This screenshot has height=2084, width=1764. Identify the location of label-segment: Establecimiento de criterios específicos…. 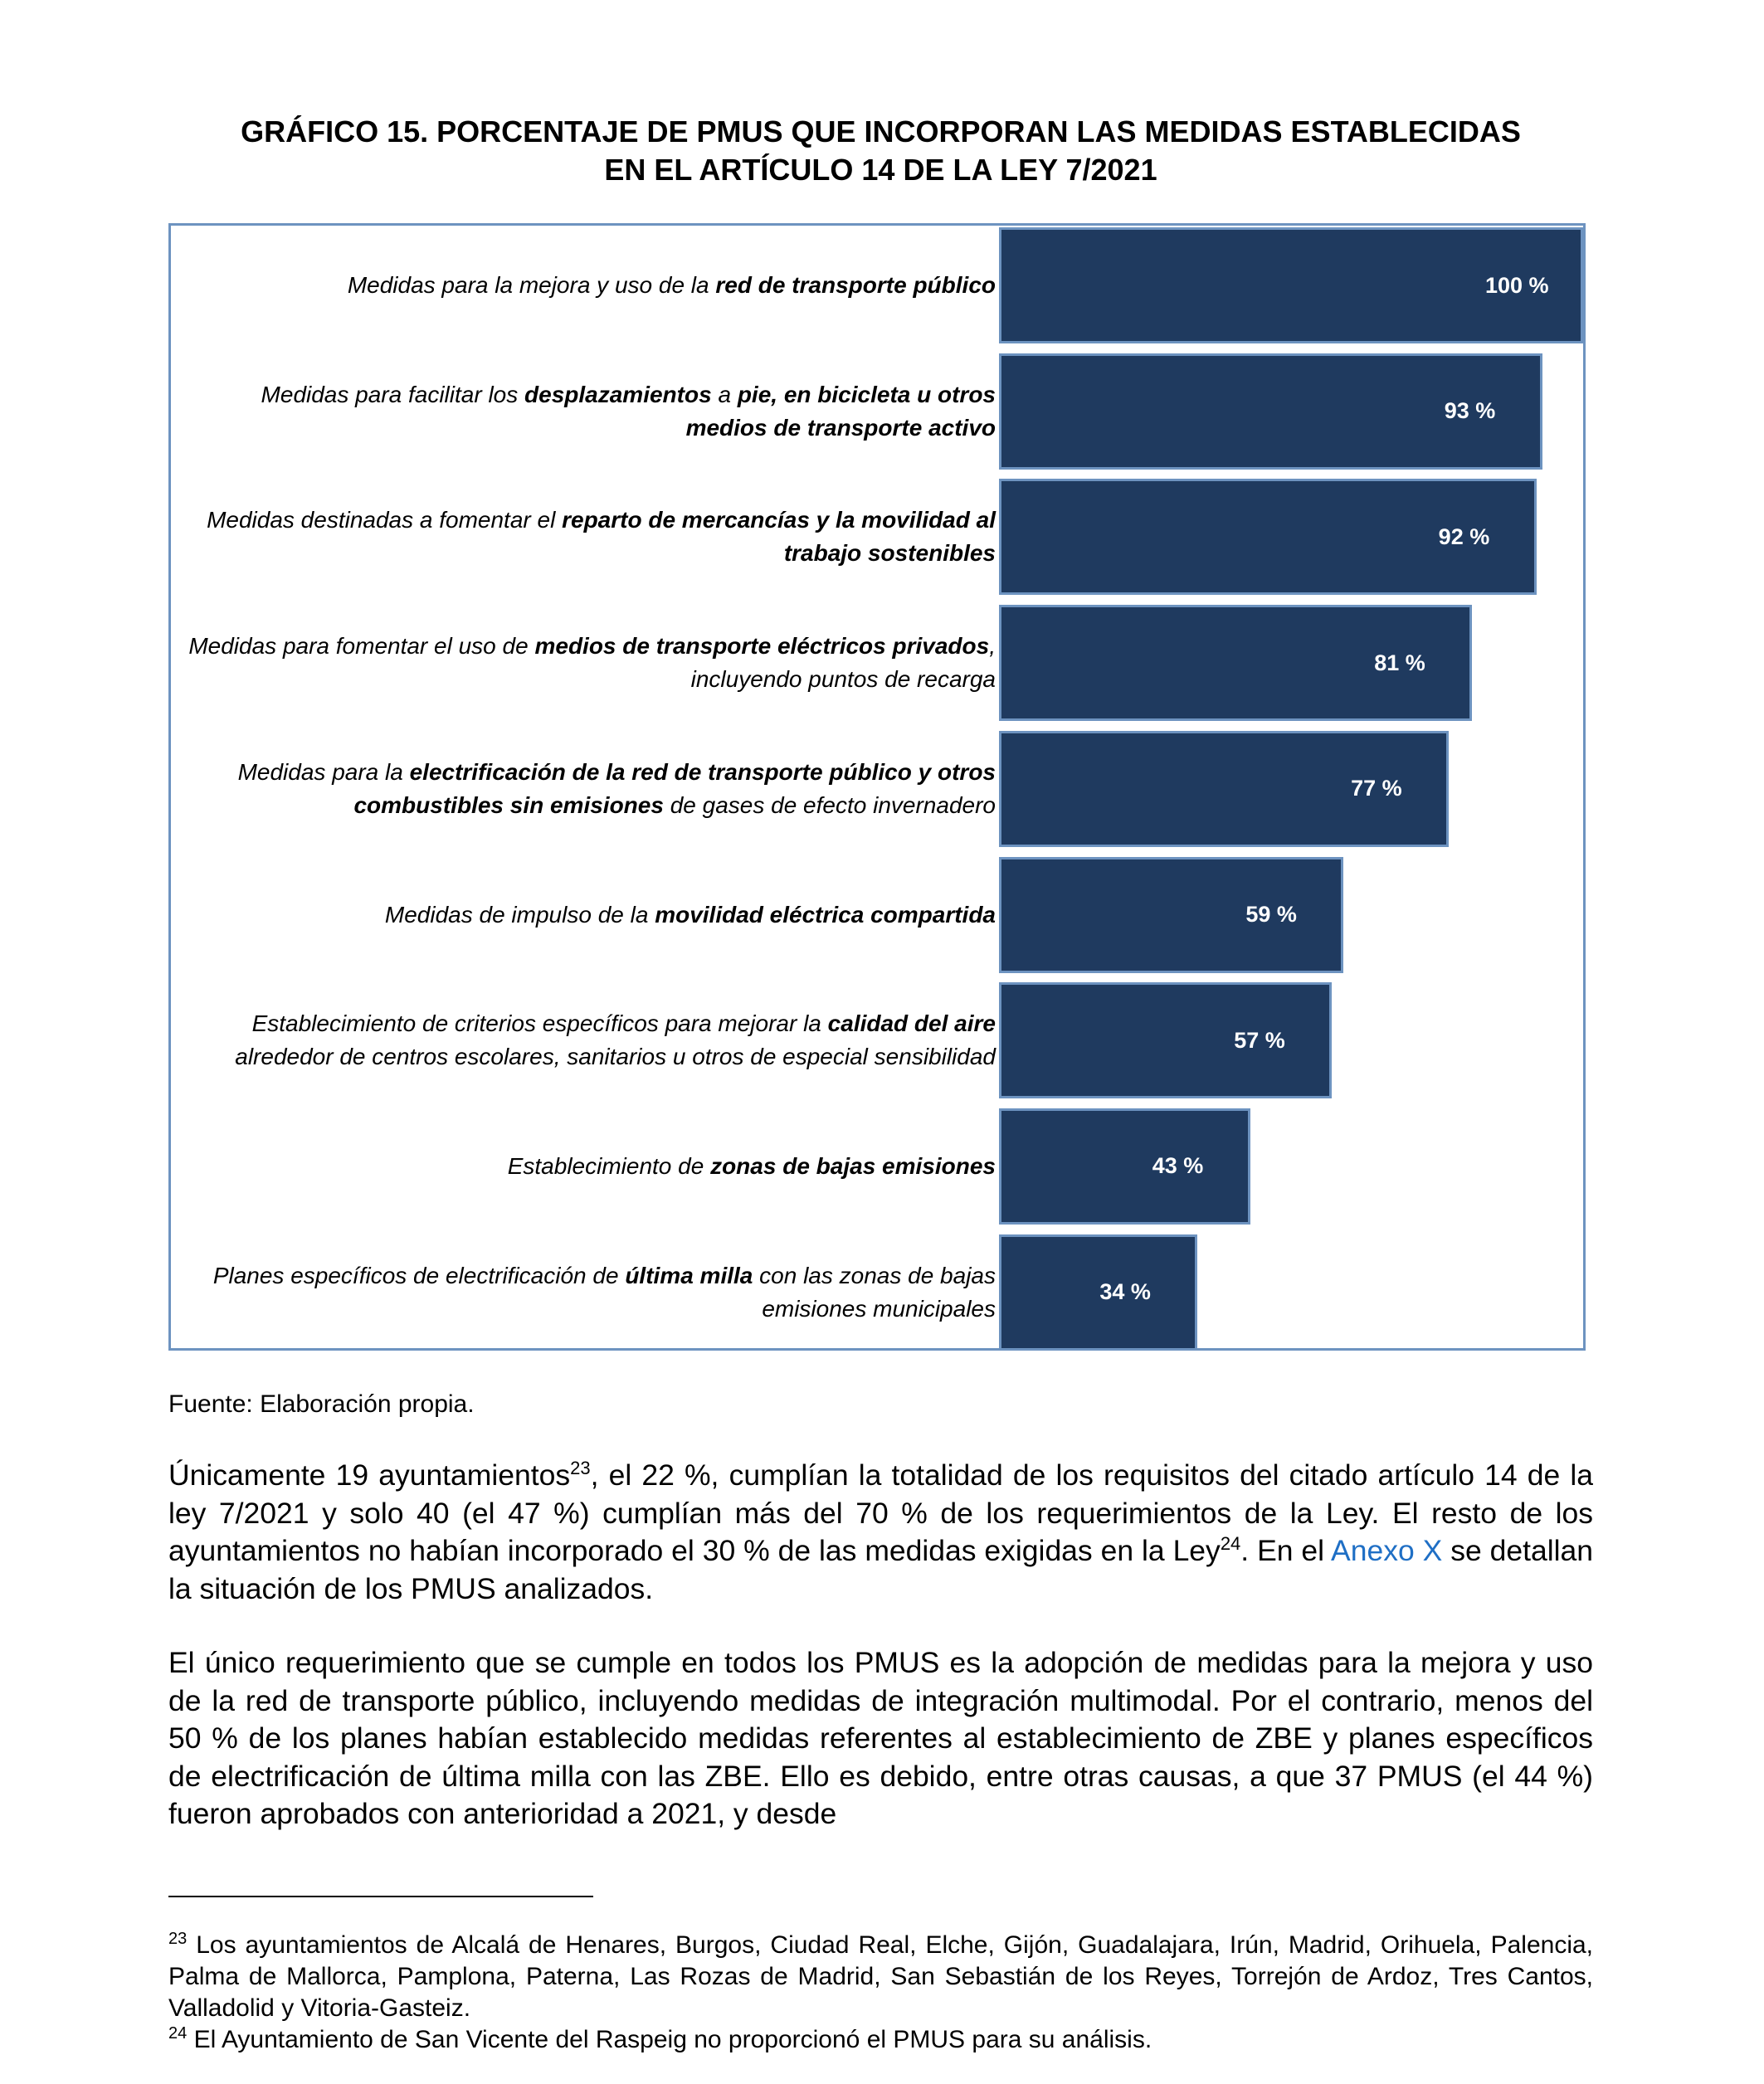
(539, 1023).